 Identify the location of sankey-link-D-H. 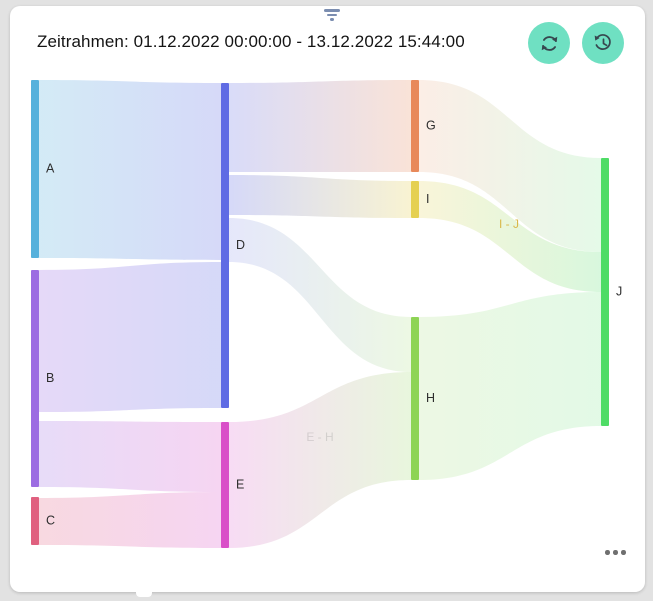
(320, 295).